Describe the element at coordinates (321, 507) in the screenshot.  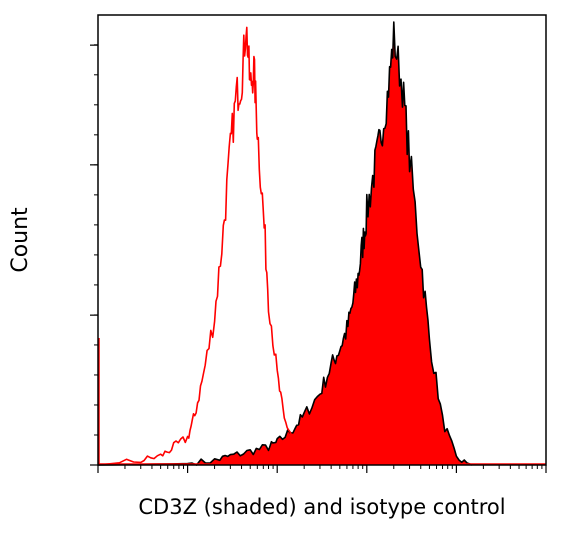
I see `x-axis-label: CD3Z (shaded) and isotype control` at that location.